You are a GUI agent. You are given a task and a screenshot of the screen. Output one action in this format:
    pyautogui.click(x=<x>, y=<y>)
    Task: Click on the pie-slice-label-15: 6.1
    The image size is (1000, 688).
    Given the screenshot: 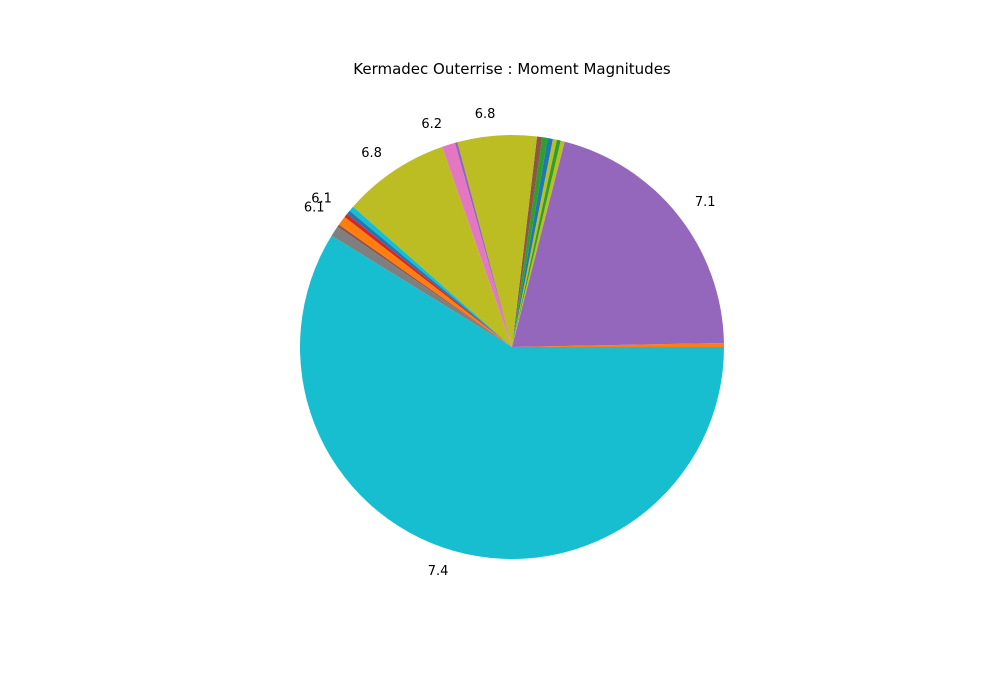 What is the action you would take?
    pyautogui.click(x=314, y=208)
    